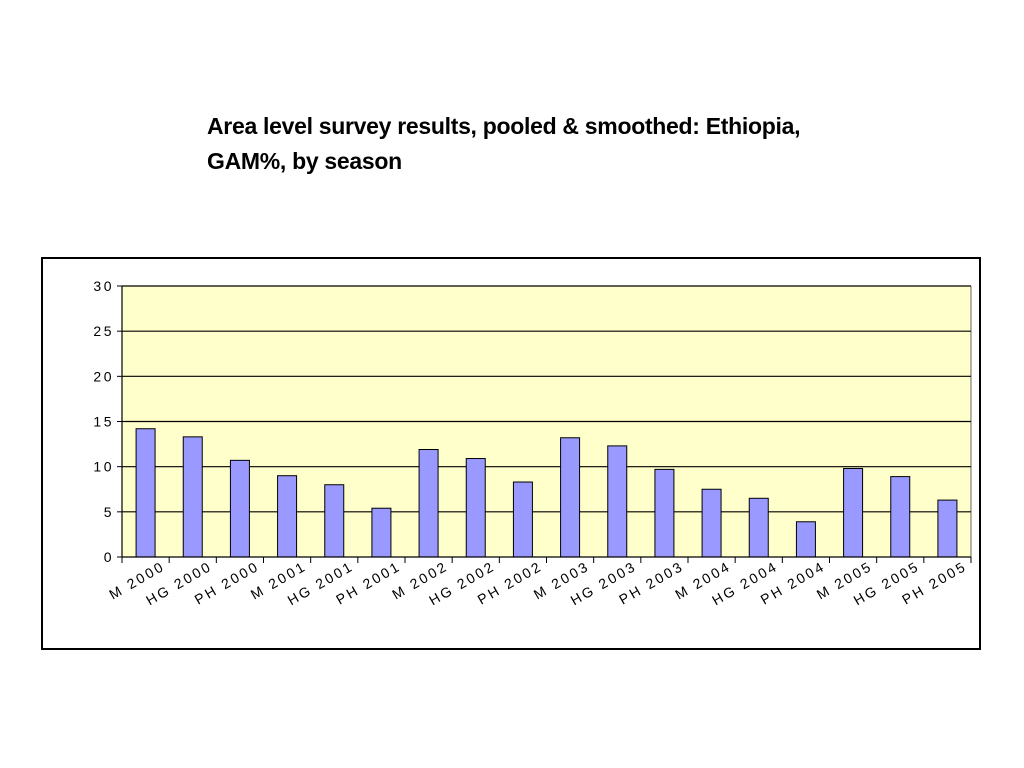  Describe the element at coordinates (109, 512) in the screenshot. I see `y-tick-label: 5` at that location.